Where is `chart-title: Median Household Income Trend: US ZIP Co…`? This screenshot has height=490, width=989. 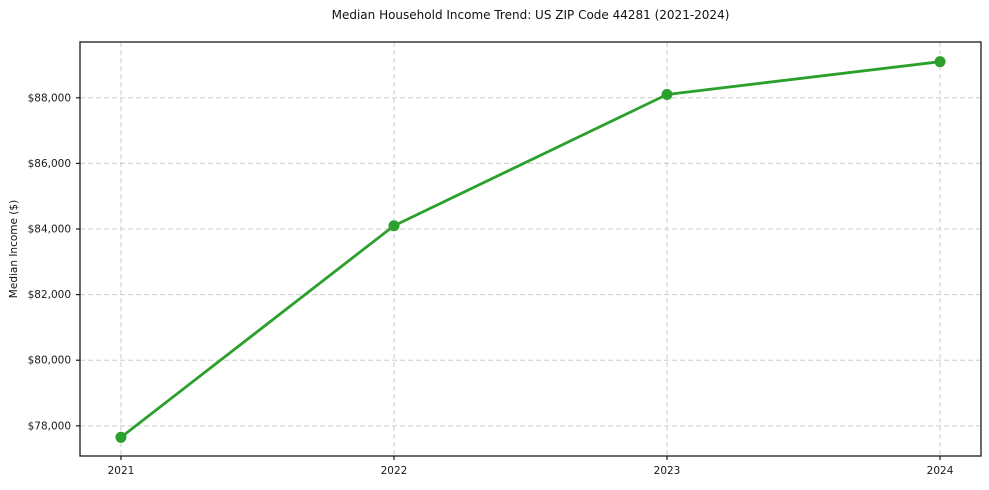
chart-title: Median Household Income Trend: US ZIP Co… is located at coordinates (530, 15).